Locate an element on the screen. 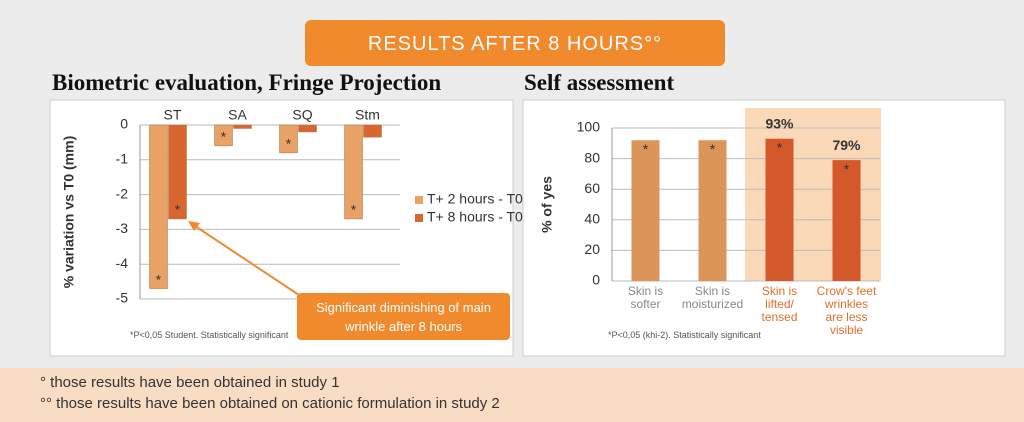 The image size is (1024, 422). x-tick-label: Skin is softer is located at coordinates (645, 297).